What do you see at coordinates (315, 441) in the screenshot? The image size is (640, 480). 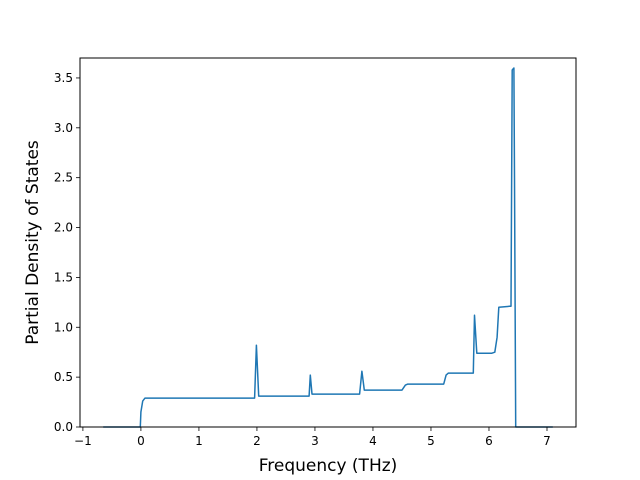 I see `x-tick-label: 3` at bounding box center [315, 441].